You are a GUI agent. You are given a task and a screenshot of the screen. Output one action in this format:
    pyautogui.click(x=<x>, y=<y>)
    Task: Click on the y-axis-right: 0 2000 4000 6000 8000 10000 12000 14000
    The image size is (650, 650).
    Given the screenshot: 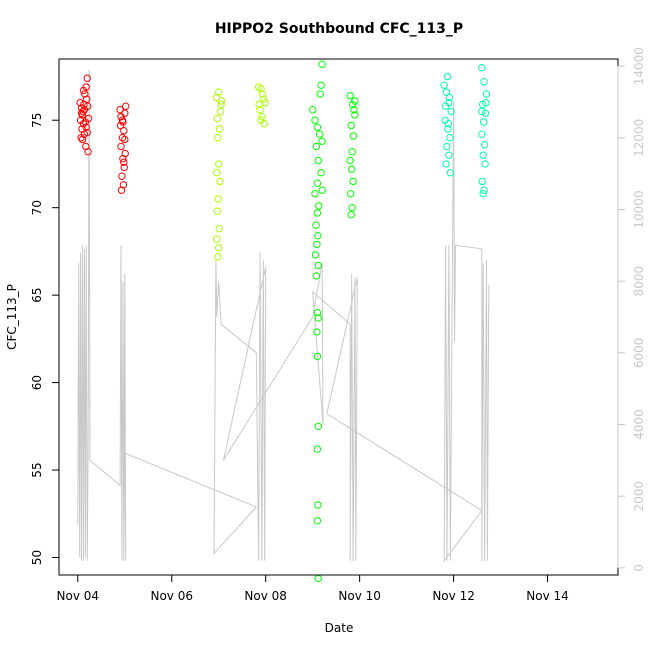 What is the action you would take?
    pyautogui.click(x=631, y=309)
    